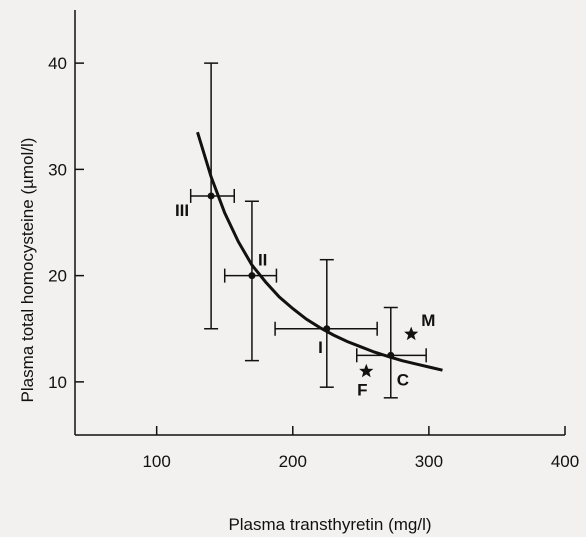 The height and width of the screenshot is (537, 586). I want to click on x-tick-label: 100, so click(156, 461).